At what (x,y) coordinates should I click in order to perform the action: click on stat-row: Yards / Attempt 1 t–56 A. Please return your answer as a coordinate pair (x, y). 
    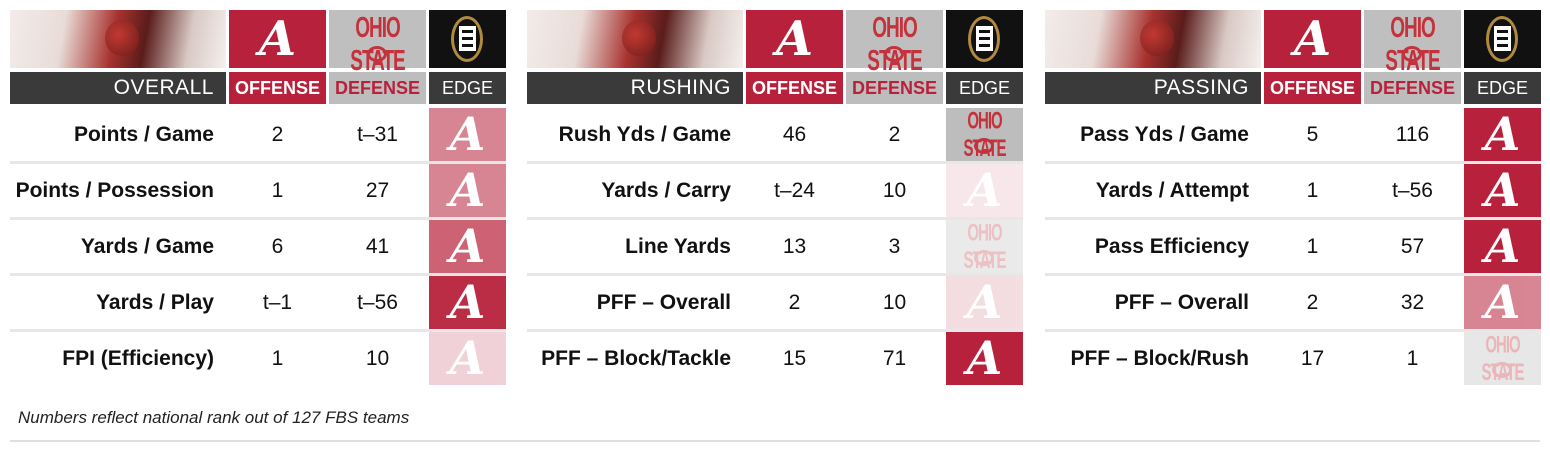
    Looking at the image, I should click on (1293, 192).